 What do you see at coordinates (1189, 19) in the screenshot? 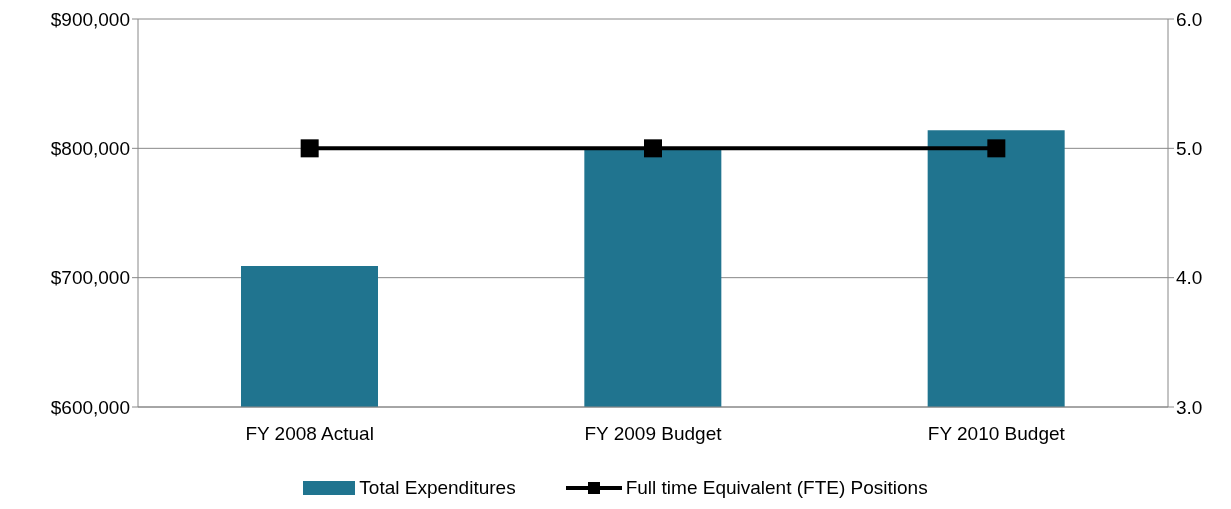
I see `y2-tick-label: 6.0` at bounding box center [1189, 19].